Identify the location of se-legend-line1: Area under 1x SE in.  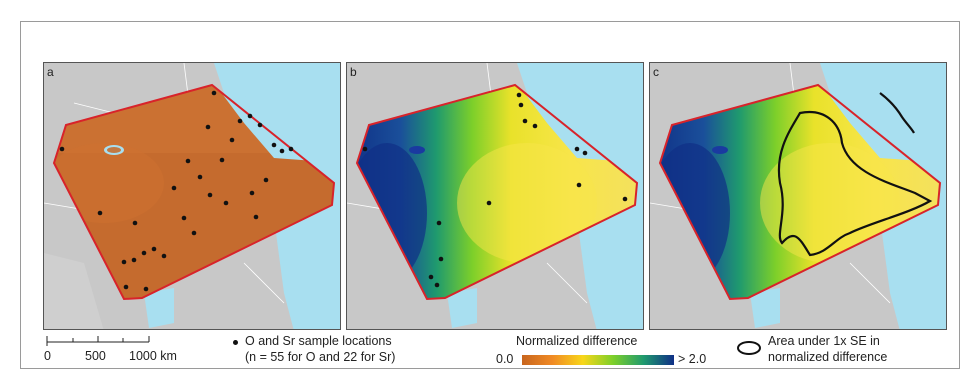
(824, 341).